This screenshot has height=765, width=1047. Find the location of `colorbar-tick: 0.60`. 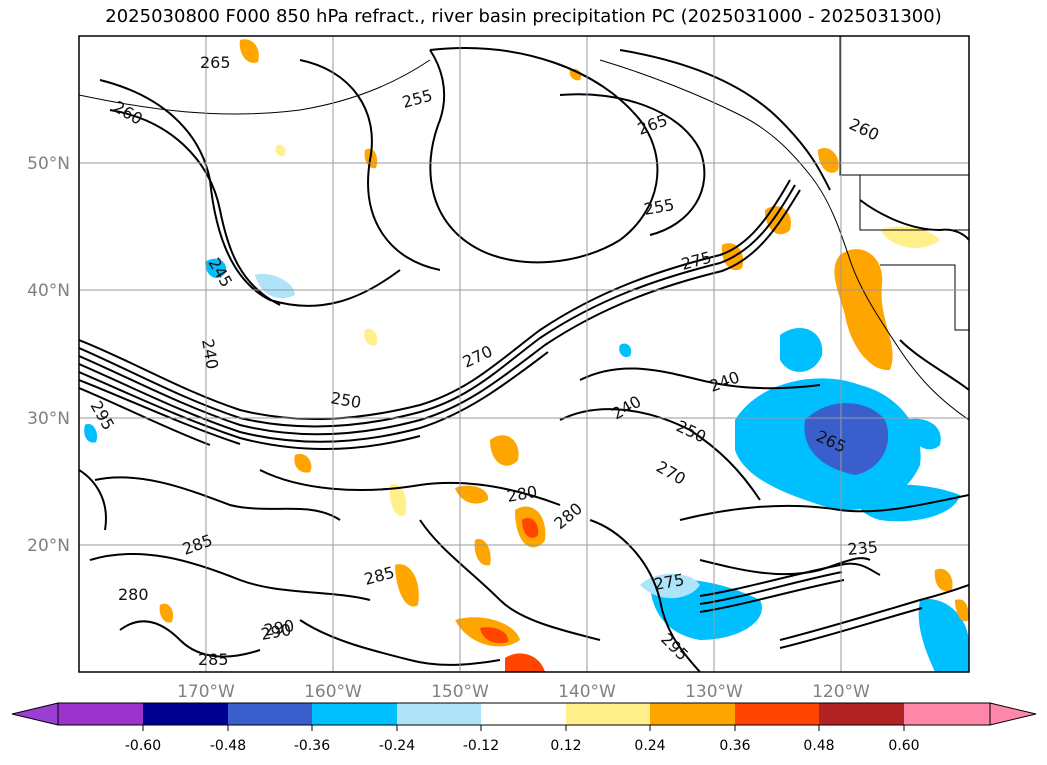

colorbar-tick: 0.60 is located at coordinates (903, 746).